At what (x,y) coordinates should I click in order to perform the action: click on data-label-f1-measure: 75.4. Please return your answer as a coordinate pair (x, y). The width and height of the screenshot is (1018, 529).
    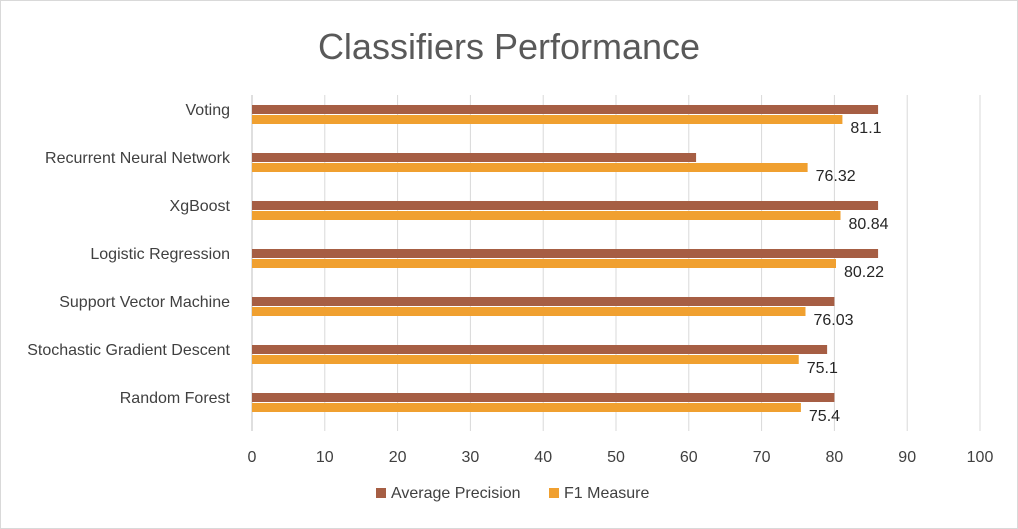
    Looking at the image, I should click on (824, 416).